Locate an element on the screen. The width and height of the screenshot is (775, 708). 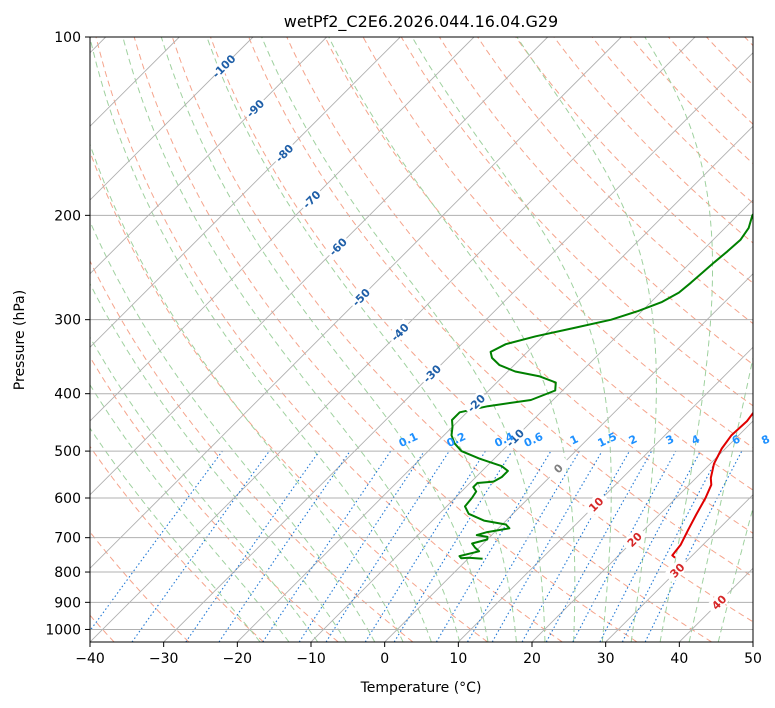
x-tick-label: 0 is located at coordinates (384, 659).